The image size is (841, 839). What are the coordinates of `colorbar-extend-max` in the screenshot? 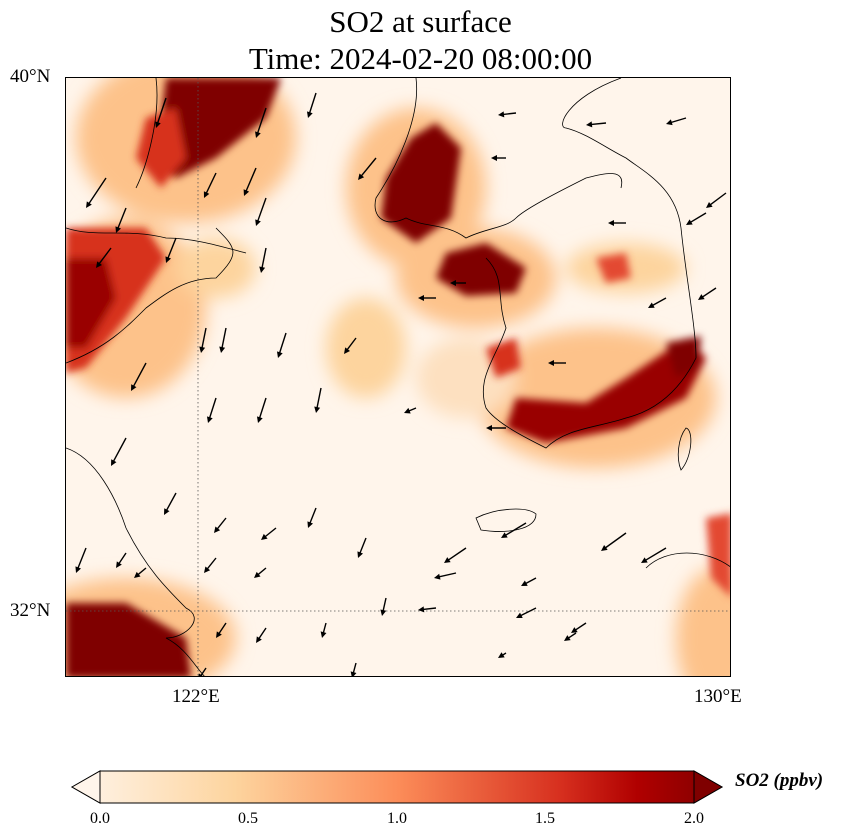 It's located at (708, 787).